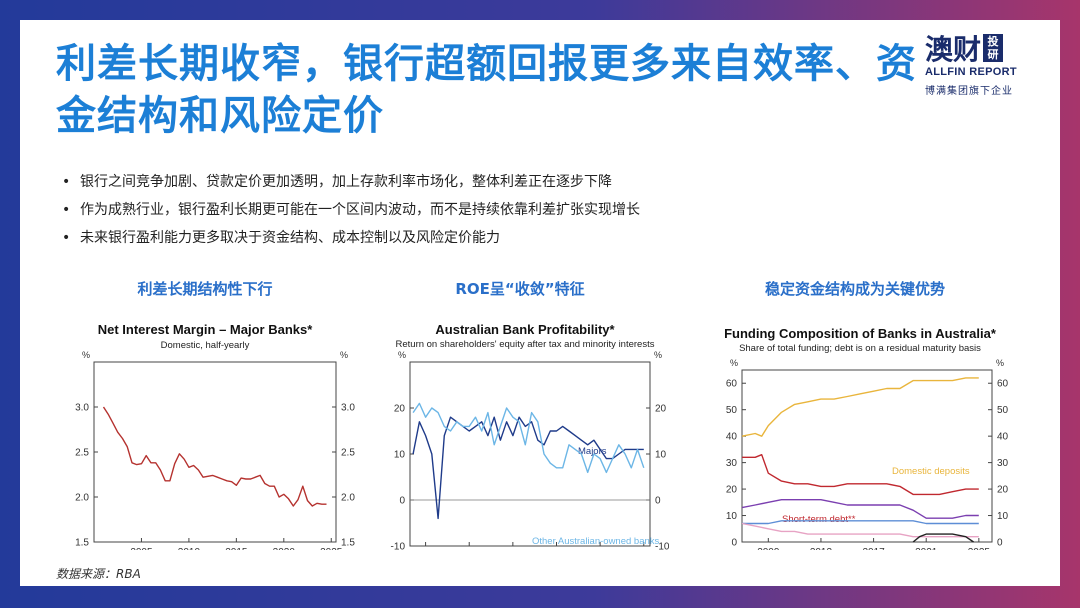 The image size is (1080, 608). What do you see at coordinates (525, 329) in the screenshot?
I see `chart-title: Australian Bank Profitability*` at bounding box center [525, 329].